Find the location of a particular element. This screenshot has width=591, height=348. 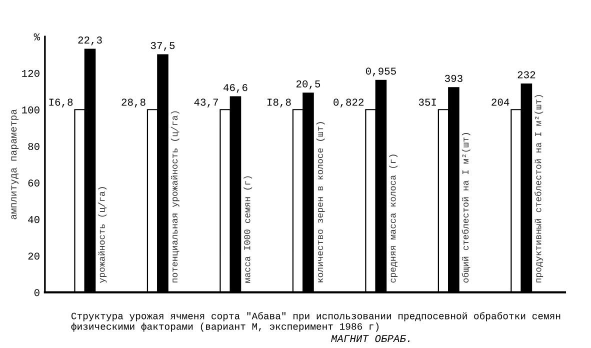

x-tick-label: общий стеблестой на I м²(шт) is located at coordinates (466, 208).